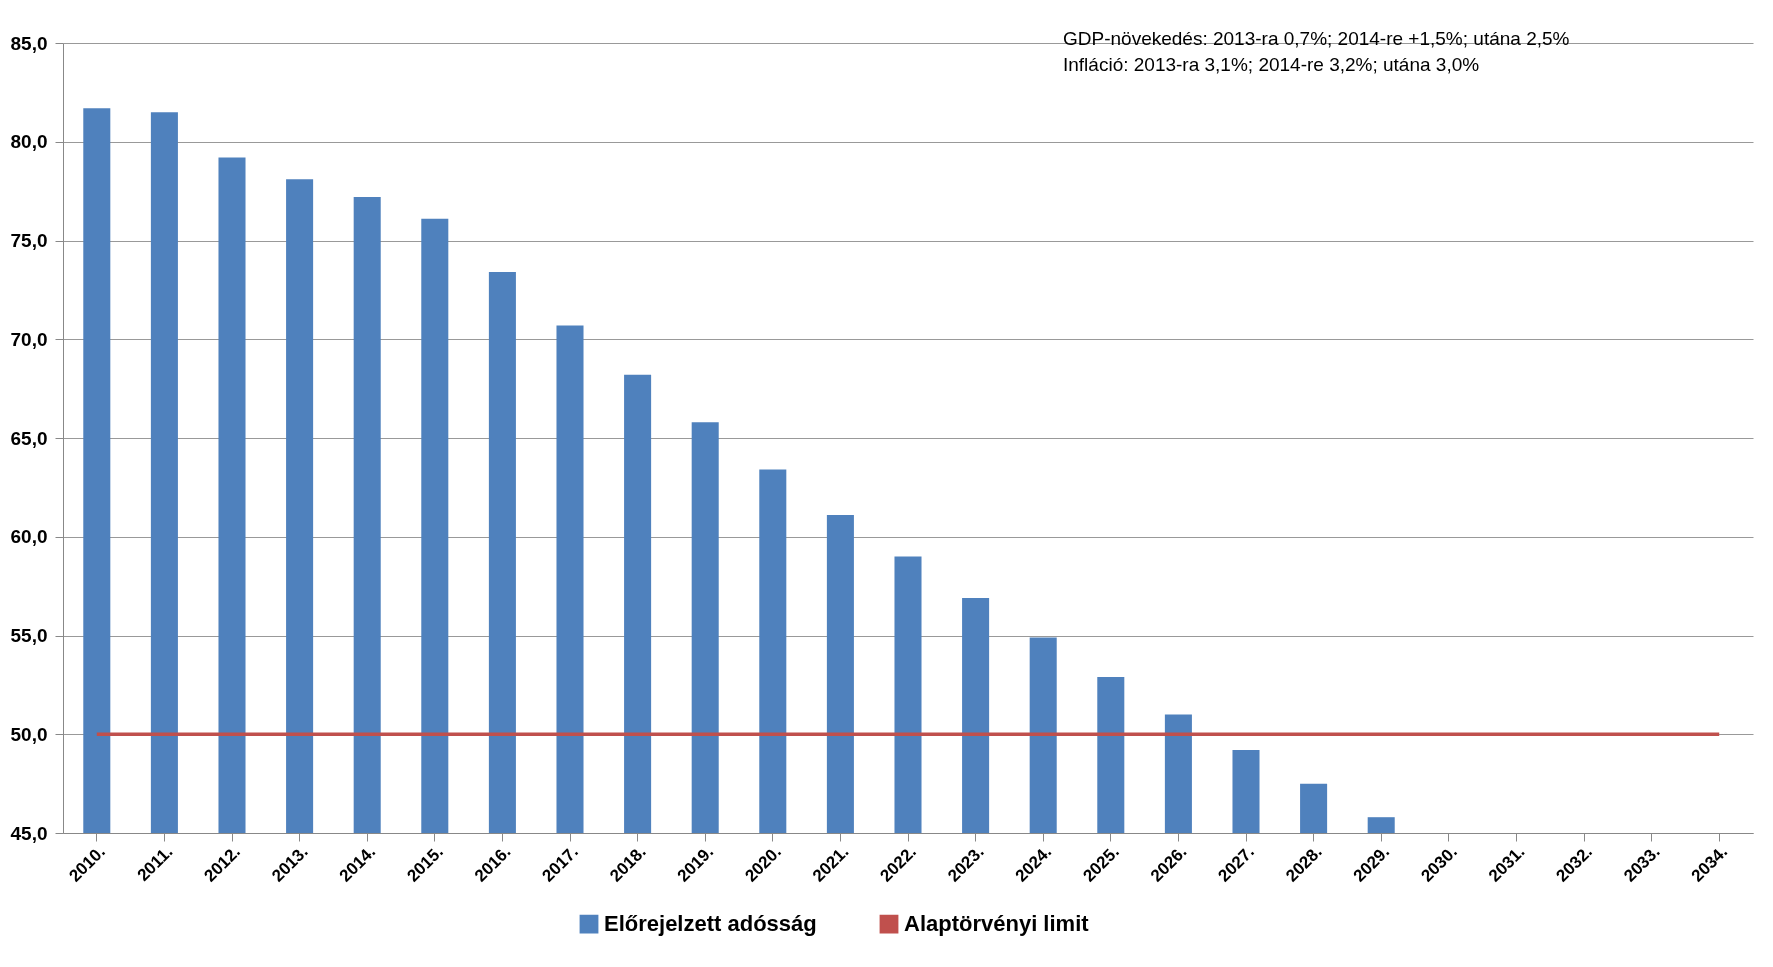 The width and height of the screenshot is (1773, 967). Describe the element at coordinates (1271, 64) in the screenshot. I see `annotation: Infláció: 2013-ra 3,1%; 2014-re 3,2%; utána 3,0%` at that location.